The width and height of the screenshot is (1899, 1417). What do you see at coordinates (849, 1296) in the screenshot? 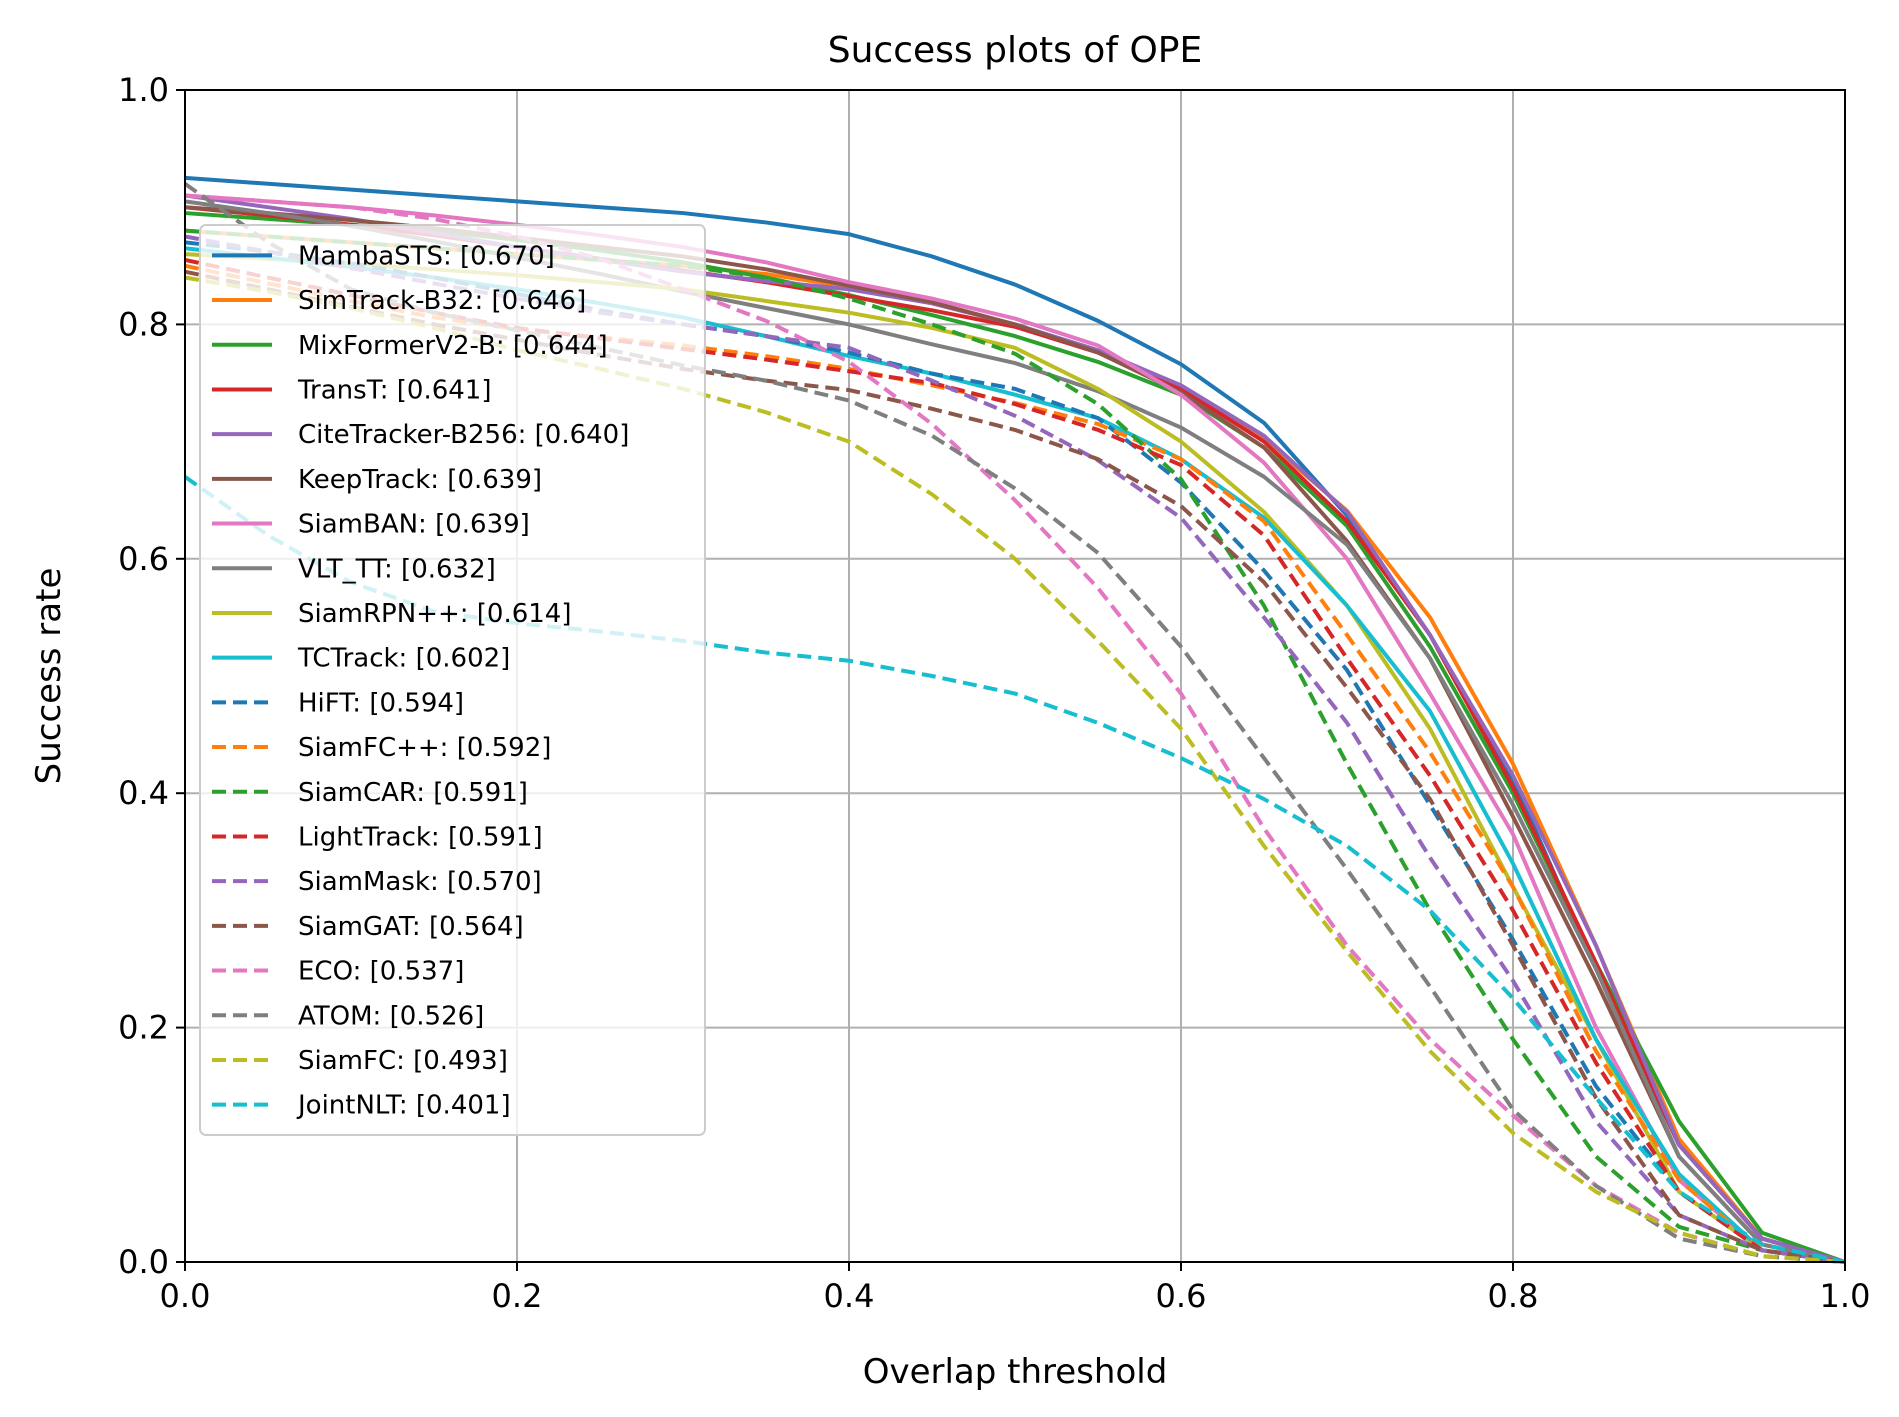
I see `x-tick-label: 0.4` at bounding box center [849, 1296].